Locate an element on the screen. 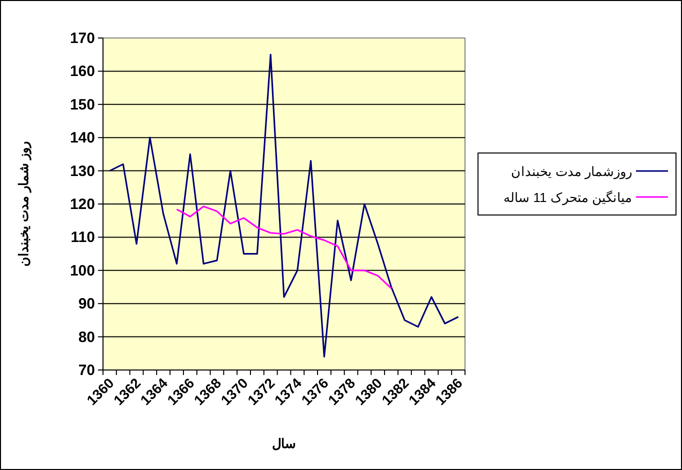  x-axis-title: سال is located at coordinates (284, 443).